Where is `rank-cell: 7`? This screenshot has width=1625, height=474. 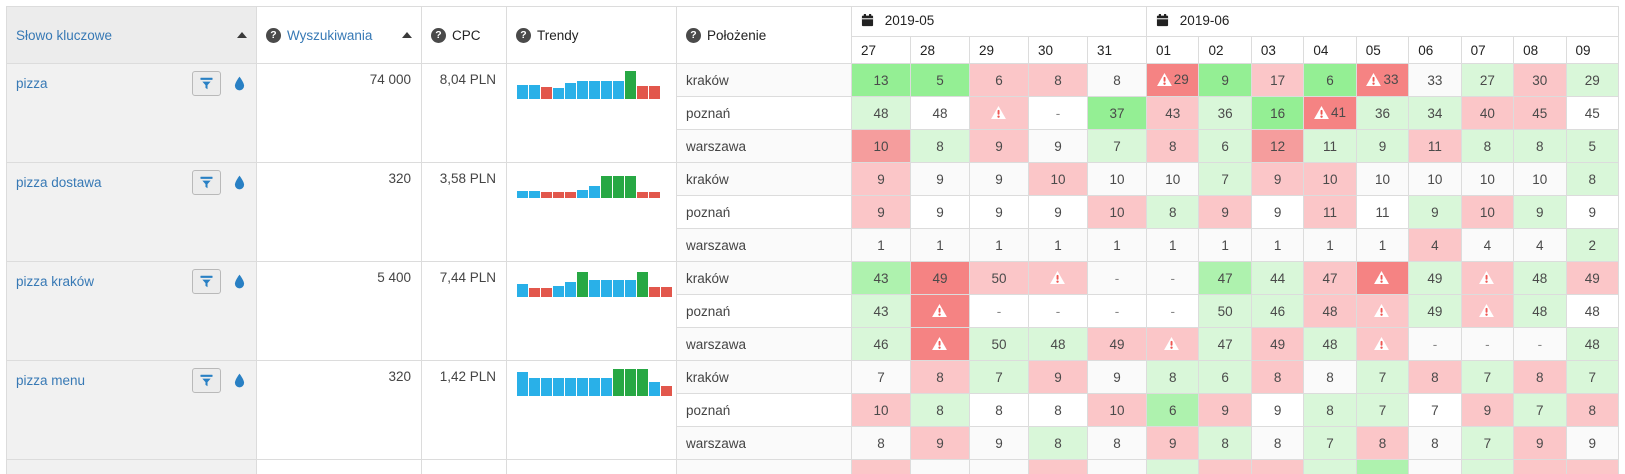
rank-cell: 7 is located at coordinates (1382, 410).